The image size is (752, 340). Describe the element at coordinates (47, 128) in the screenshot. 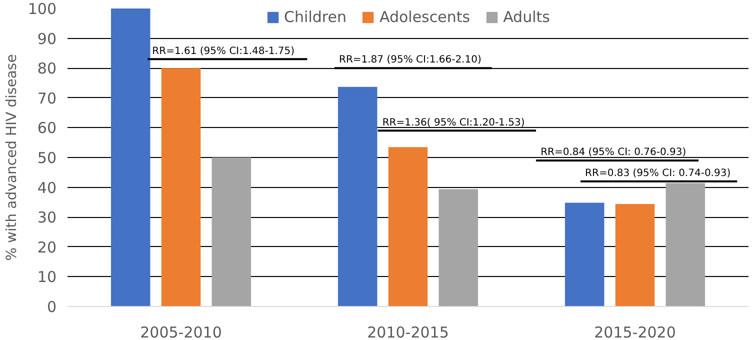

I see `y-tick-label: 60` at that location.